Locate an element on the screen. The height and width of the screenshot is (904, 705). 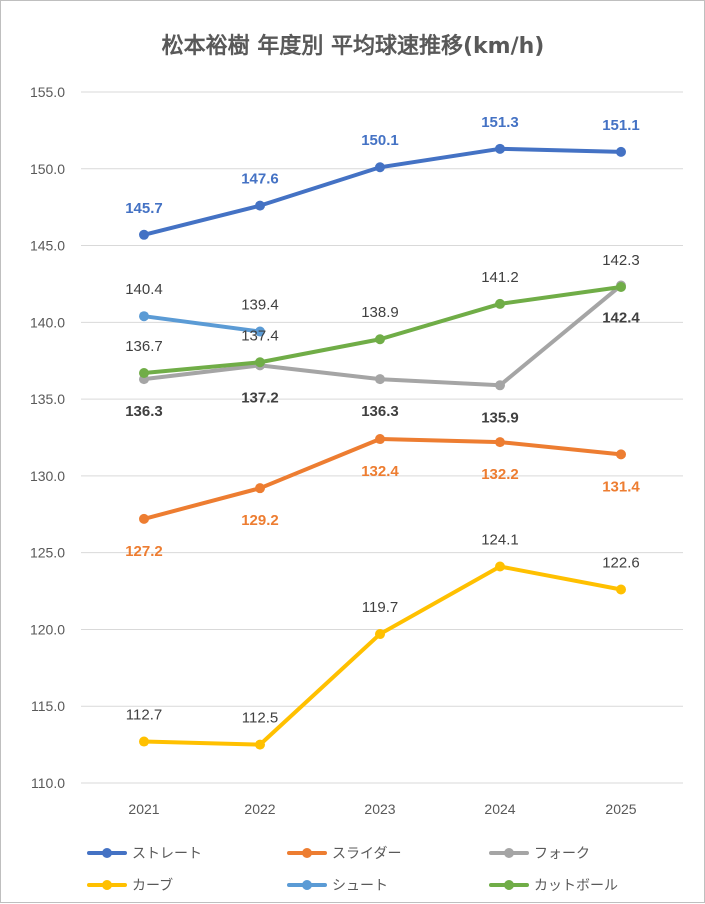
y-tick-label: 135.0 is located at coordinates (47, 399).